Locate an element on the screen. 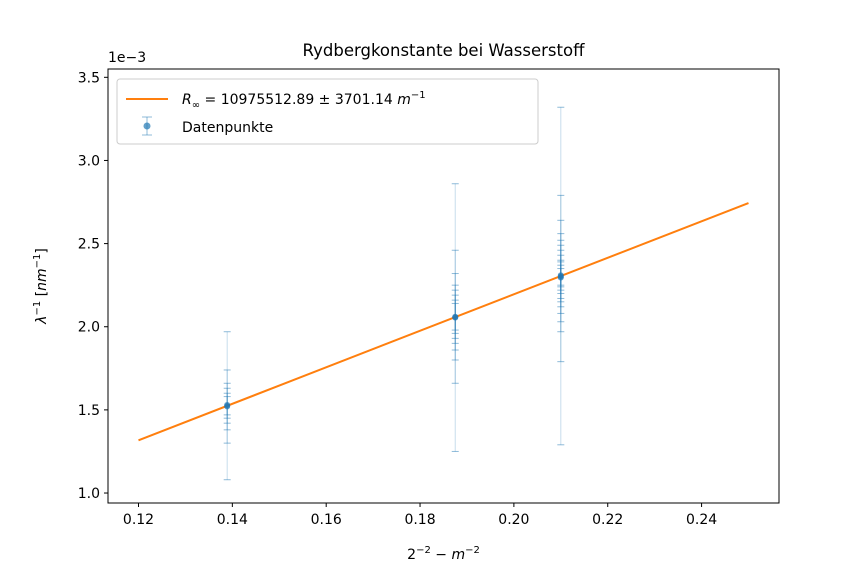 The width and height of the screenshot is (864, 576). legend-data-swatch is located at coordinates (147, 126).